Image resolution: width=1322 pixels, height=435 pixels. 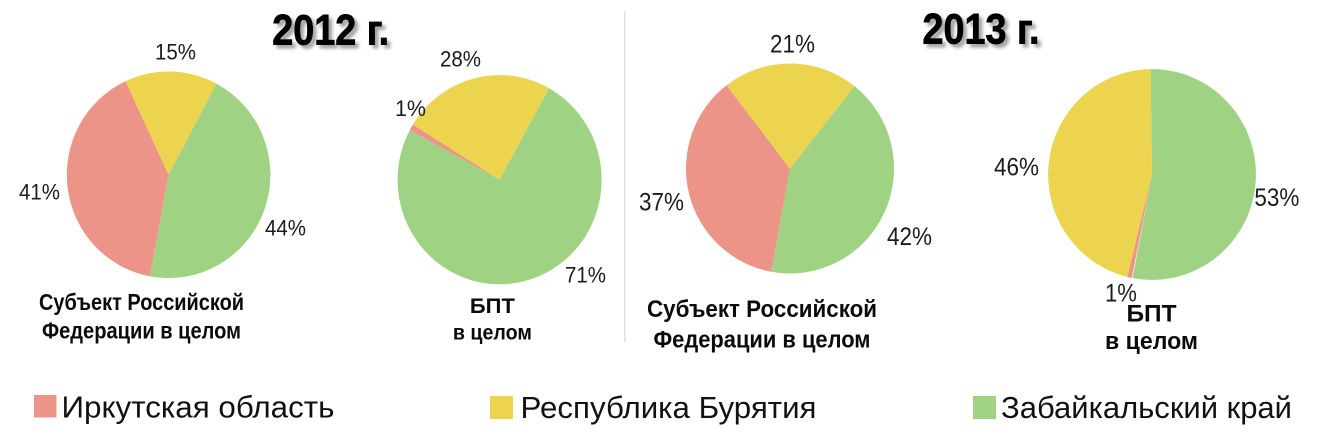 I want to click on svg-text: 2013 г., so click(x=981, y=30).